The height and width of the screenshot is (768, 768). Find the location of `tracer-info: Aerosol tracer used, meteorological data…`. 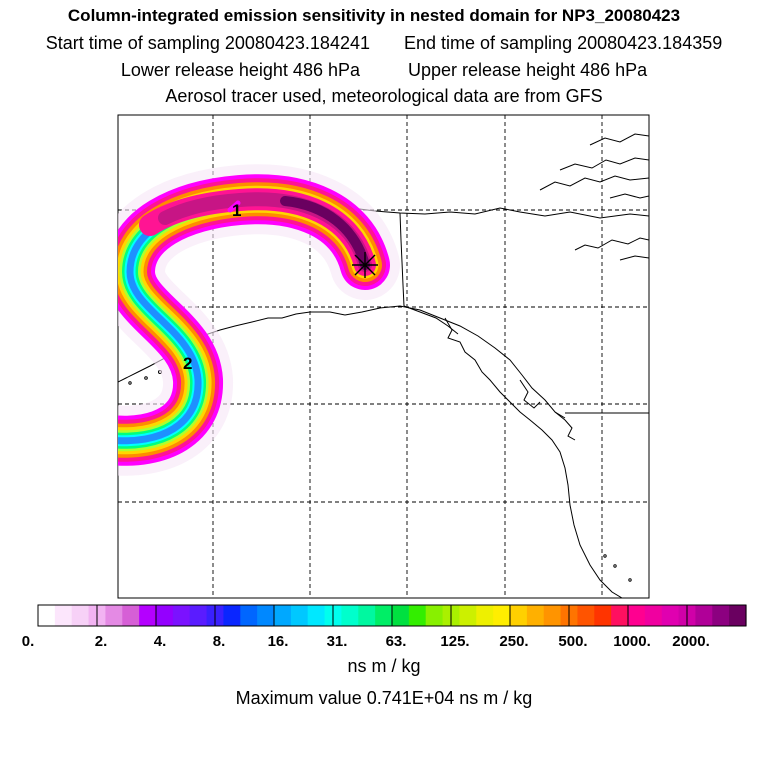

tracer-info: Aerosol tracer used, meteorological data… is located at coordinates (384, 96).